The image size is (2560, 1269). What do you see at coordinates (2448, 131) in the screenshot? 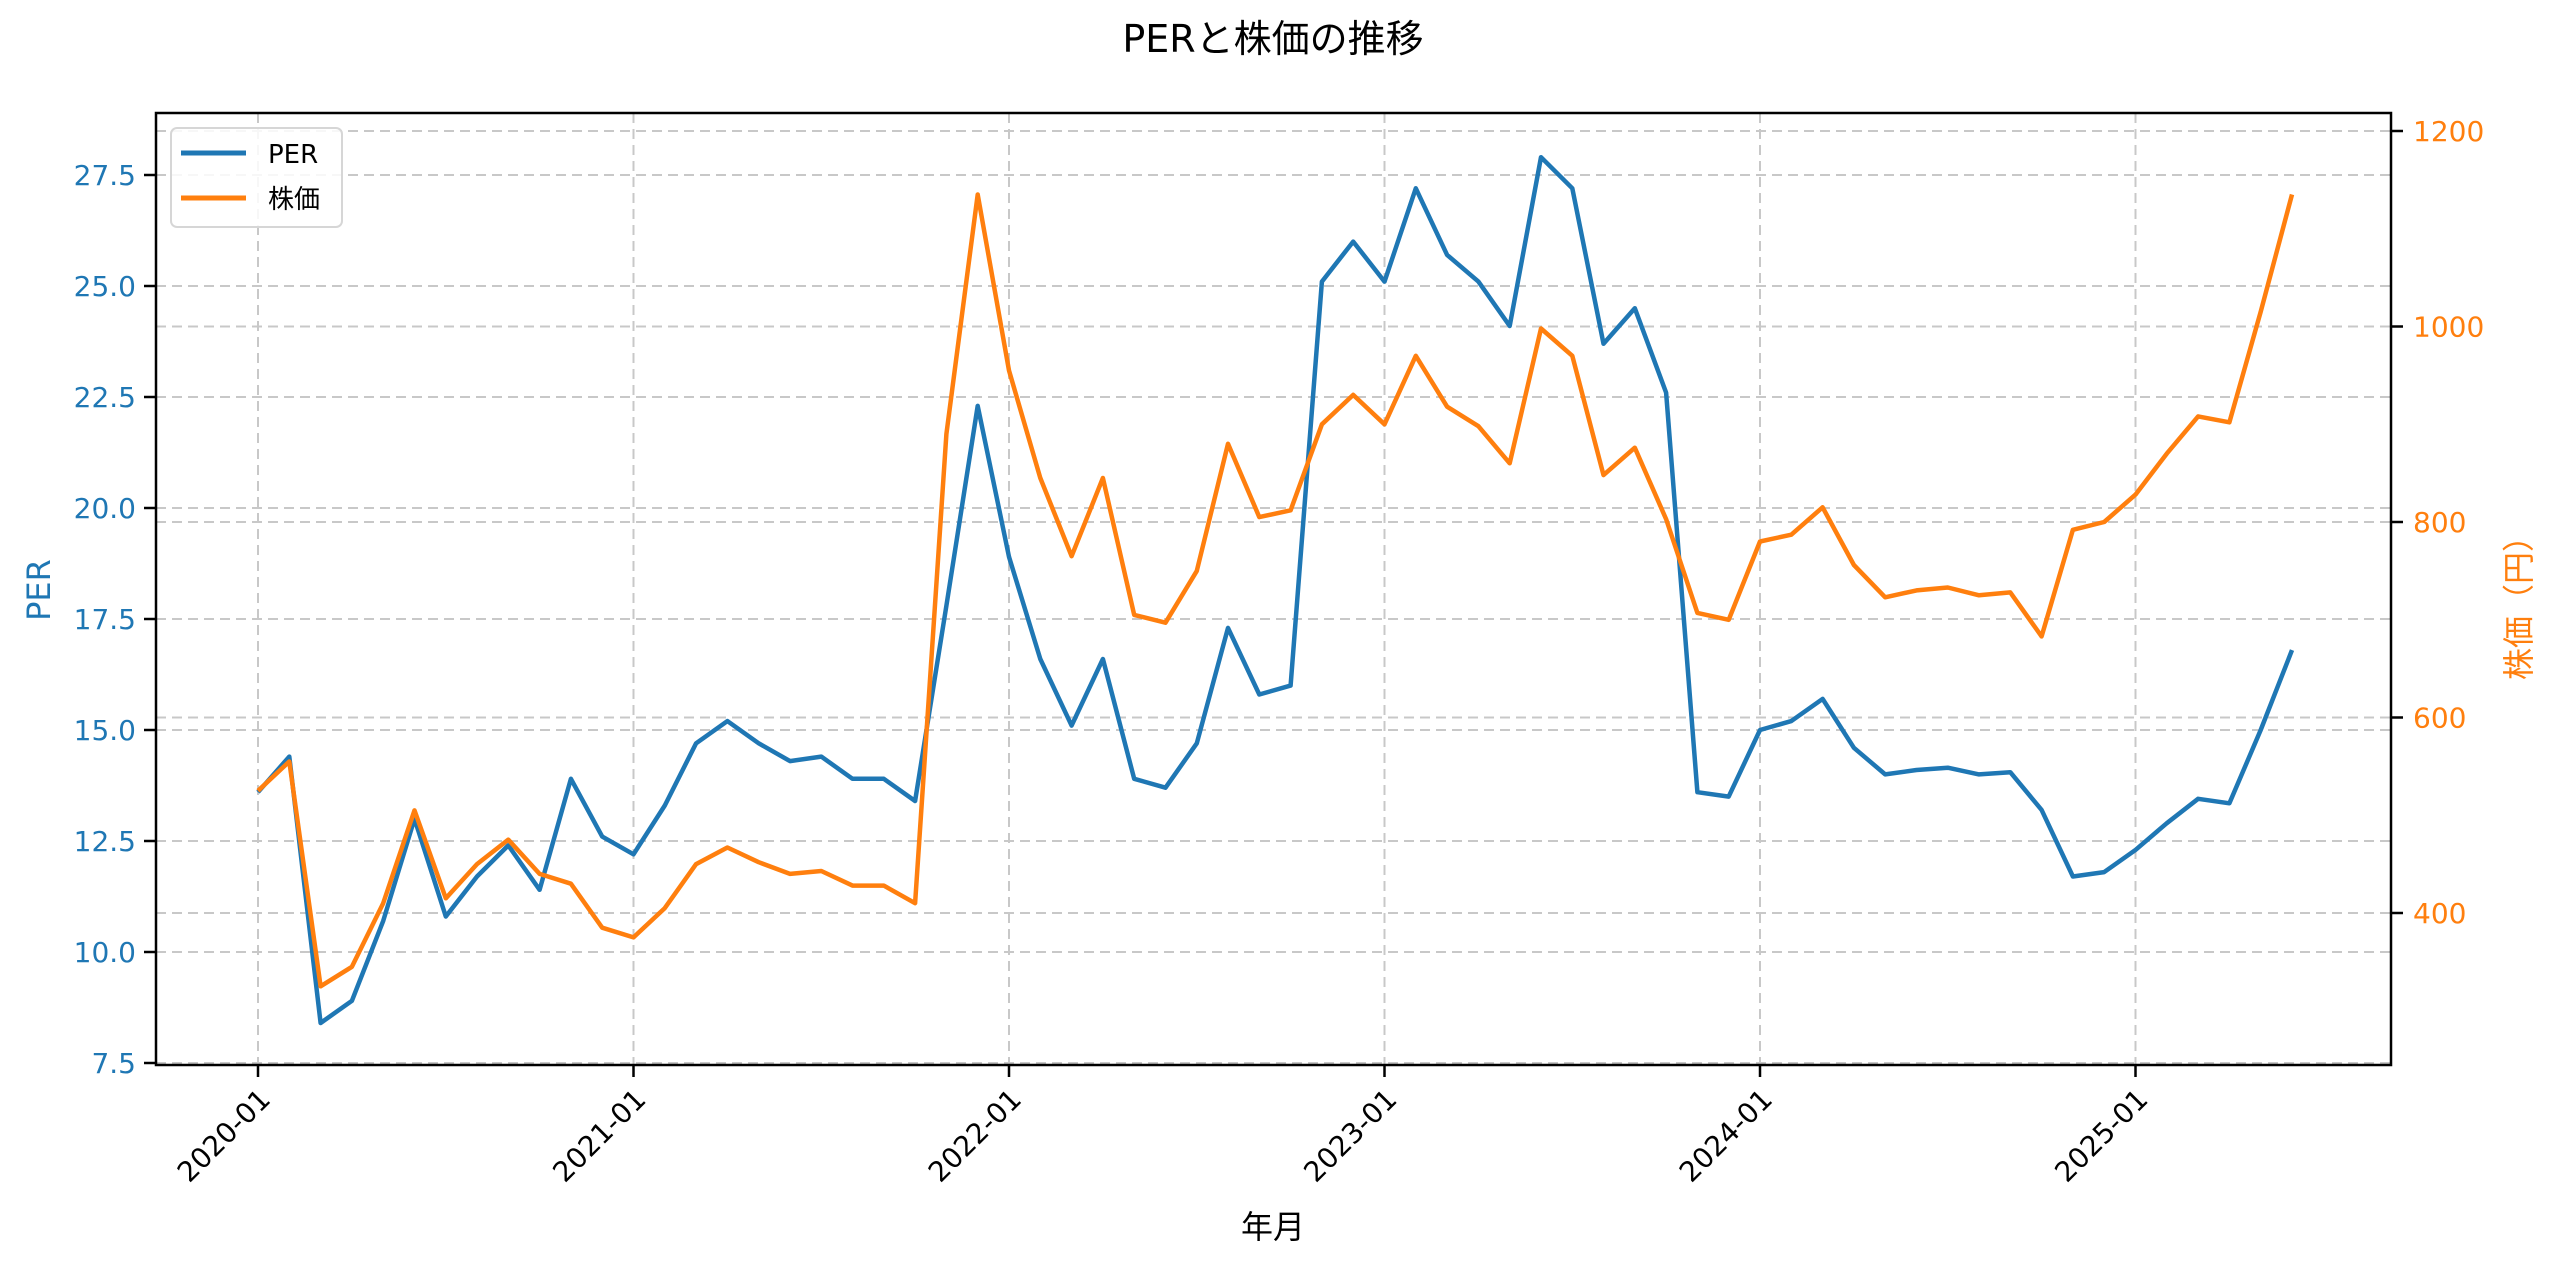
I see `right-tick-label: 1200` at bounding box center [2448, 131].